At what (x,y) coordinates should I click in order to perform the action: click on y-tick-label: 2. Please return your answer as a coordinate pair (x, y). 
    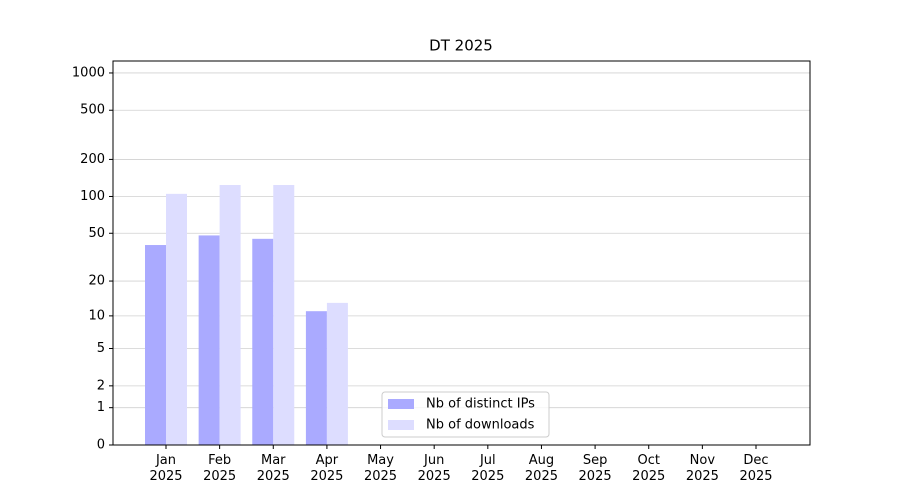
    Looking at the image, I should click on (101, 385).